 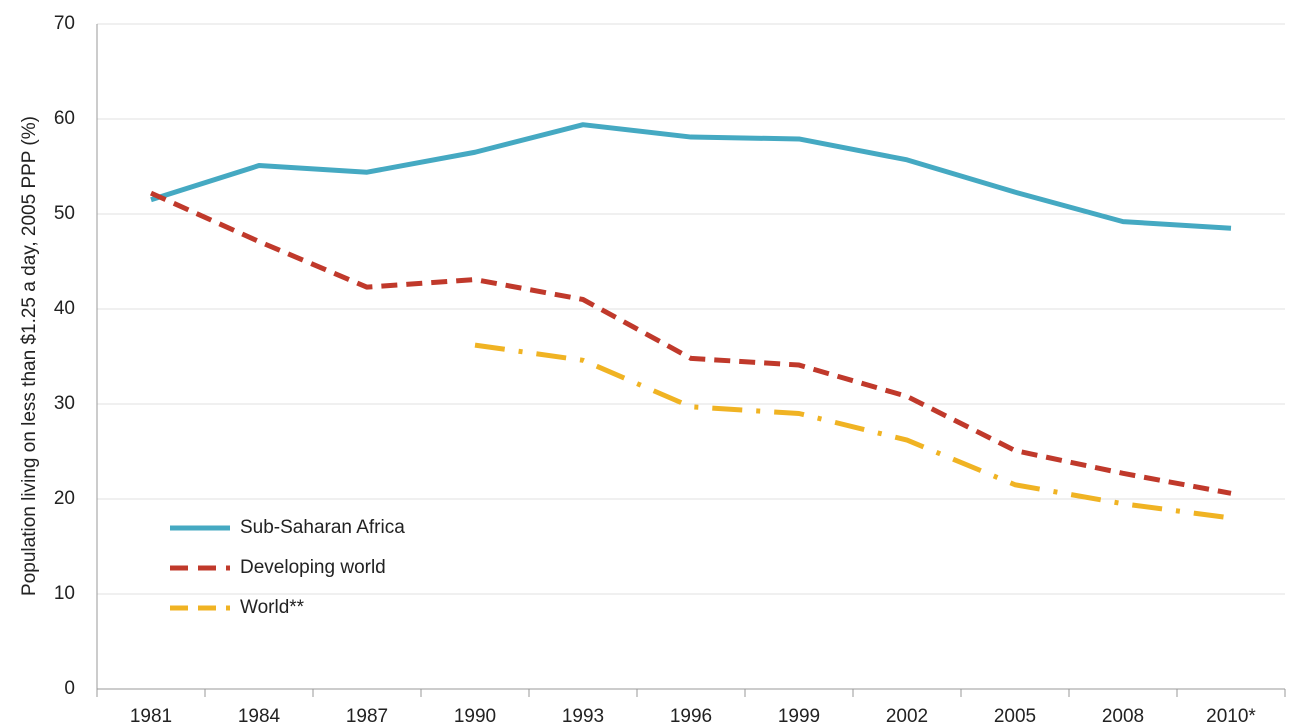 I want to click on y-tick-label: 40, so click(x=64, y=308).